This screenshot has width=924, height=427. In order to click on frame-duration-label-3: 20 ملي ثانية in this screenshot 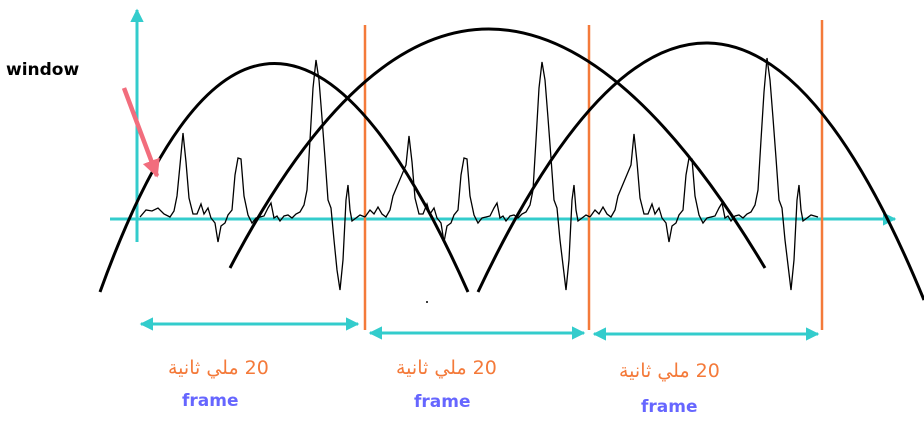, I will do `click(669, 371)`.